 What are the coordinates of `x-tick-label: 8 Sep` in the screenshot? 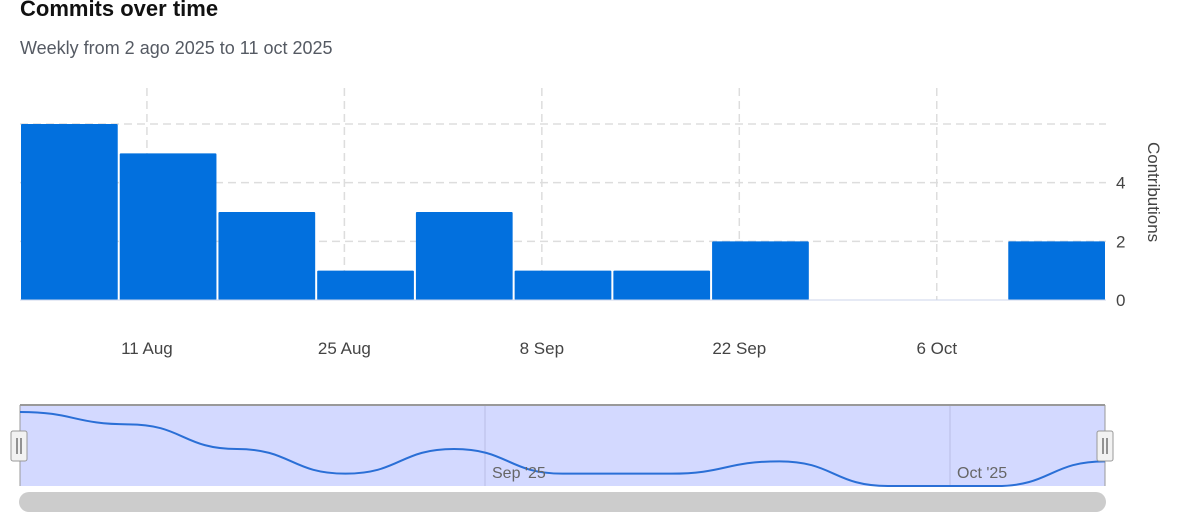 It's located at (542, 348).